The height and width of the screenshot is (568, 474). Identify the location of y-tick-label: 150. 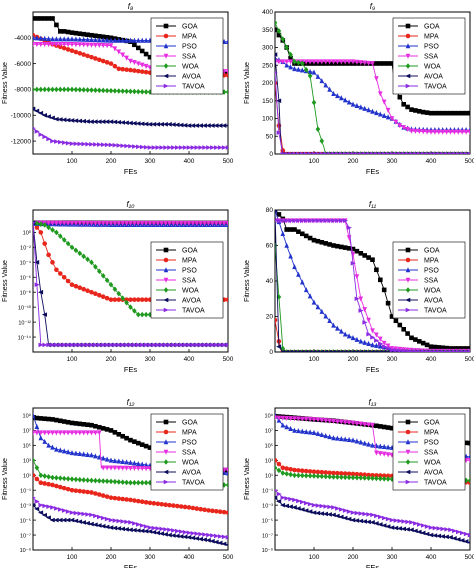
(267, 101).